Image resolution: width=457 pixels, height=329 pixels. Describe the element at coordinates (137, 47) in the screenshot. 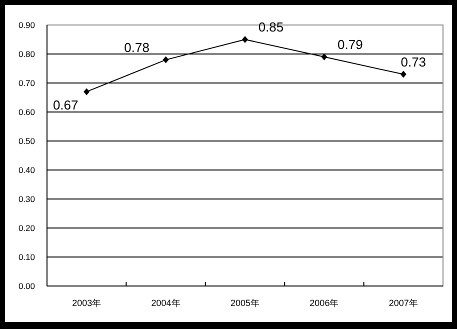

I see `data-label: 0.78` at that location.